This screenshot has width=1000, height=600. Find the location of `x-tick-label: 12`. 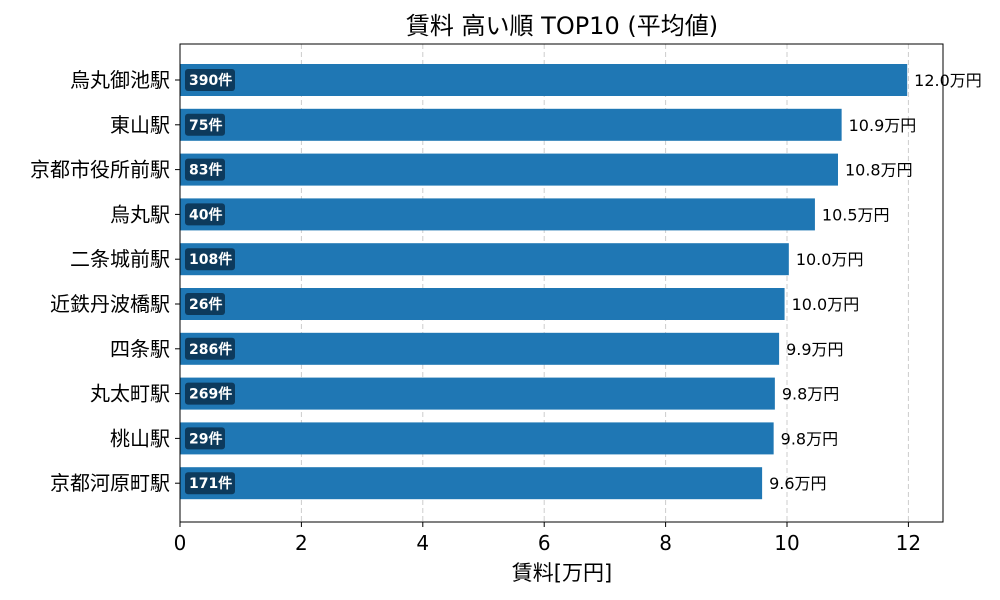

x-tick-label: 12 is located at coordinates (908, 543).